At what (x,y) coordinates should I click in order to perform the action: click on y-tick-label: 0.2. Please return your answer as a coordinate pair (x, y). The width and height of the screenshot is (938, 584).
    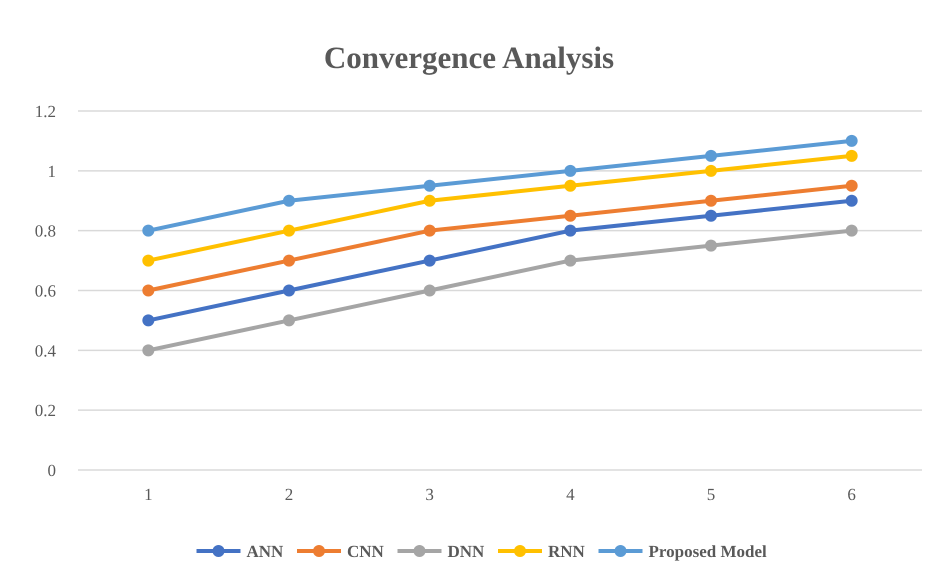
    Looking at the image, I should click on (45, 410).